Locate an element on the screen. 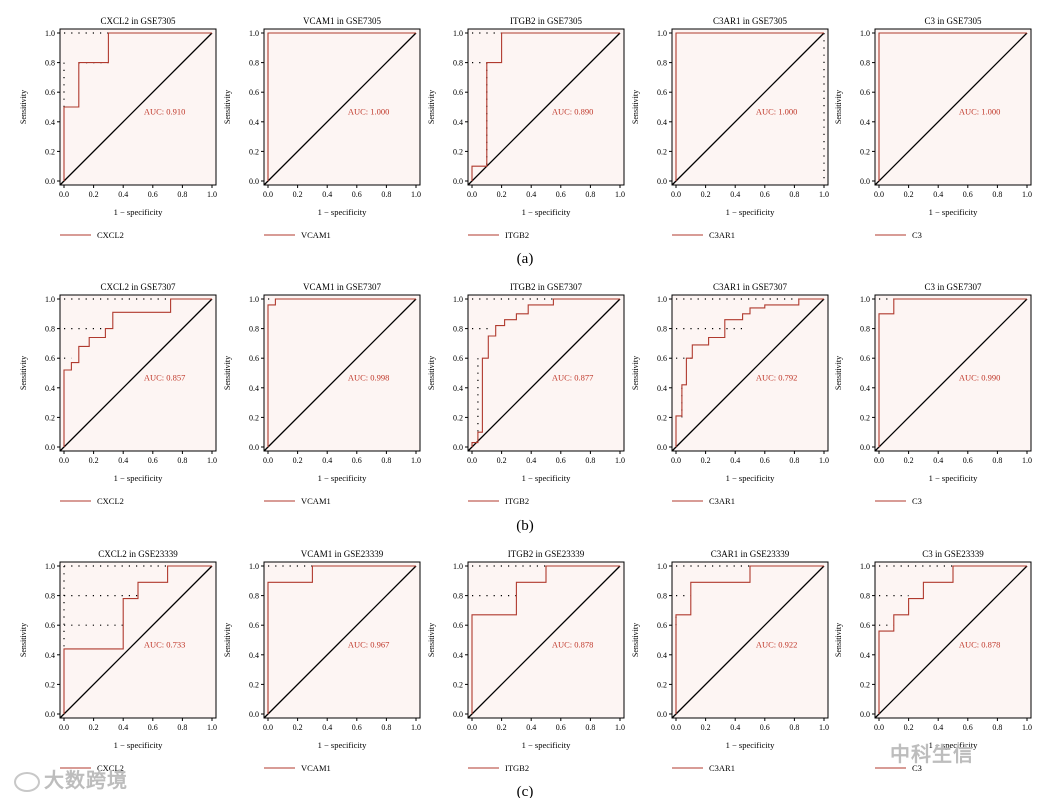 The height and width of the screenshot is (798, 1058). auc-label: AUC: 0.890 is located at coordinates (573, 111).